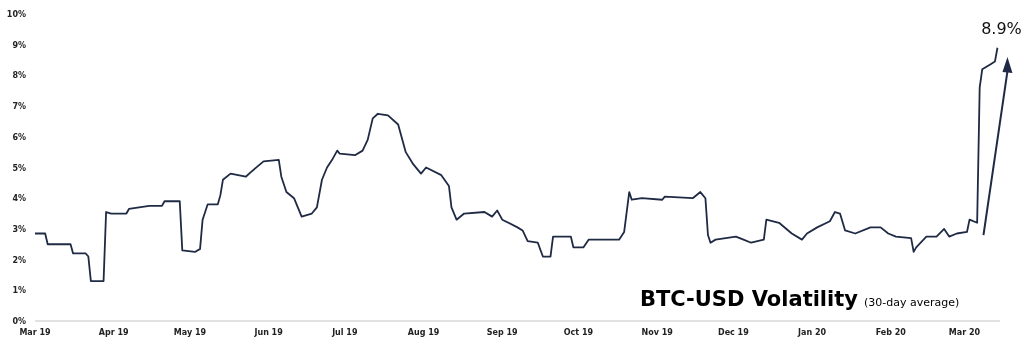 The height and width of the screenshot is (363, 1024). Describe the element at coordinates (35, 332) in the screenshot. I see `x-tick-label: Mar 19` at that location.